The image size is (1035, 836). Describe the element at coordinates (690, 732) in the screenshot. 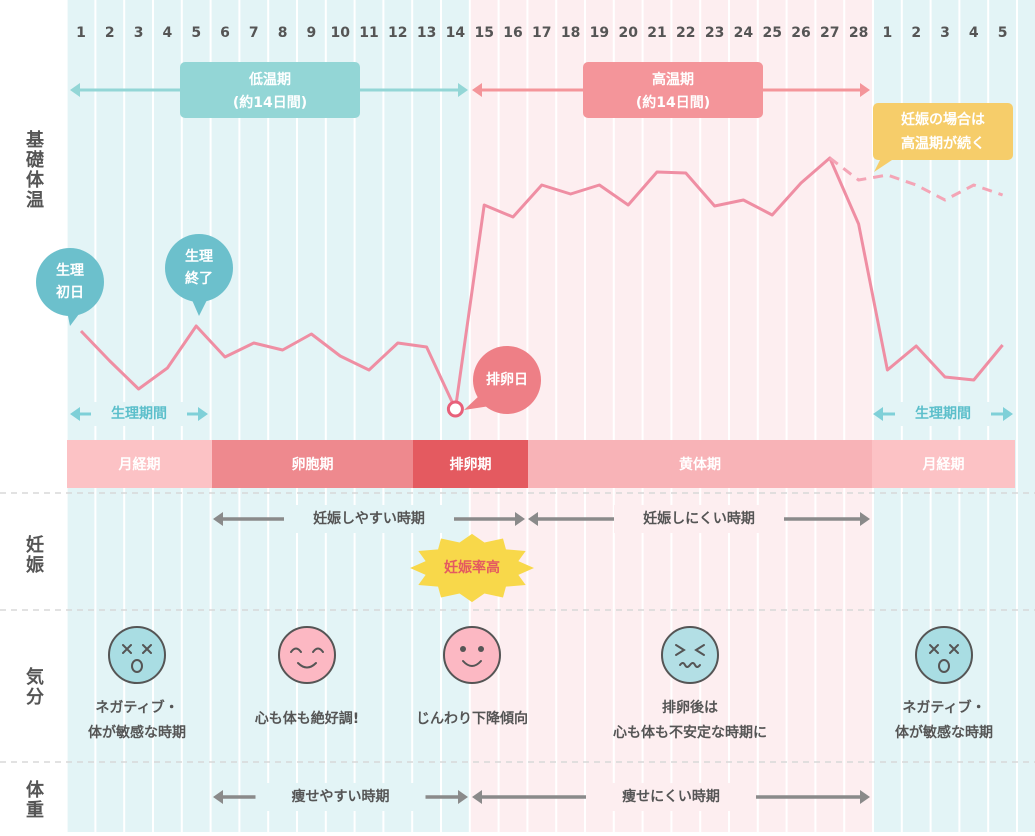

I see `mood-caption: 心も体も不安定な時期に` at that location.